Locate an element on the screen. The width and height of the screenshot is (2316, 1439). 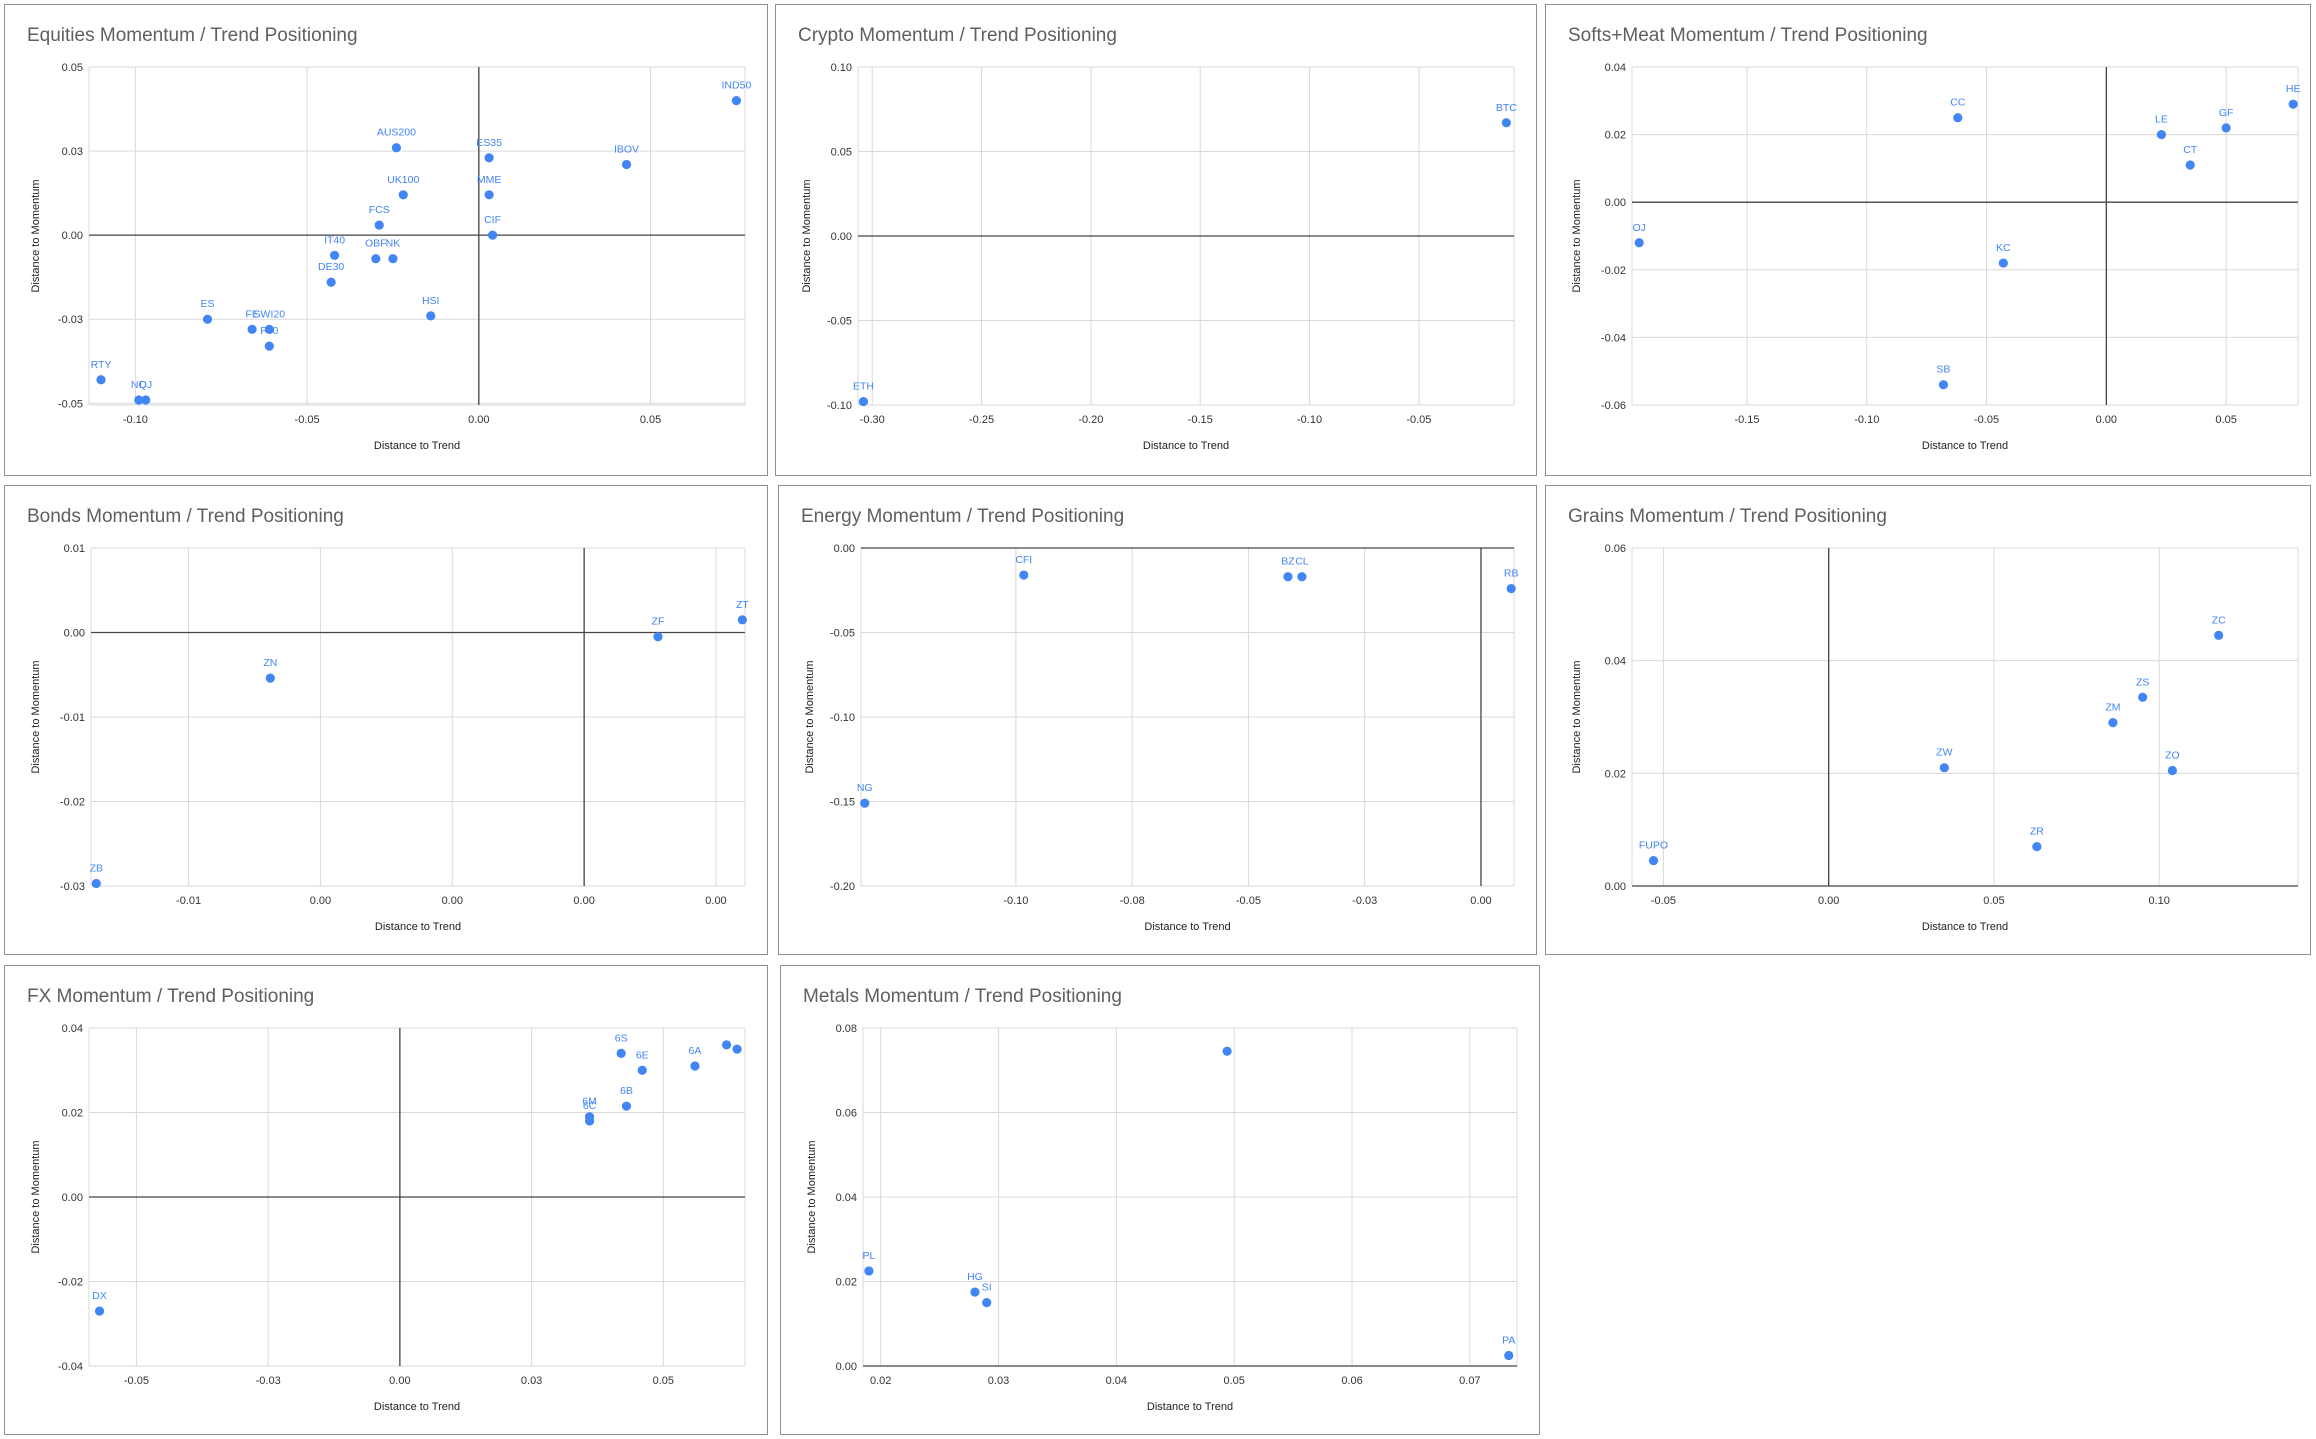
data-point-label: IBOV is located at coordinates (626, 150).